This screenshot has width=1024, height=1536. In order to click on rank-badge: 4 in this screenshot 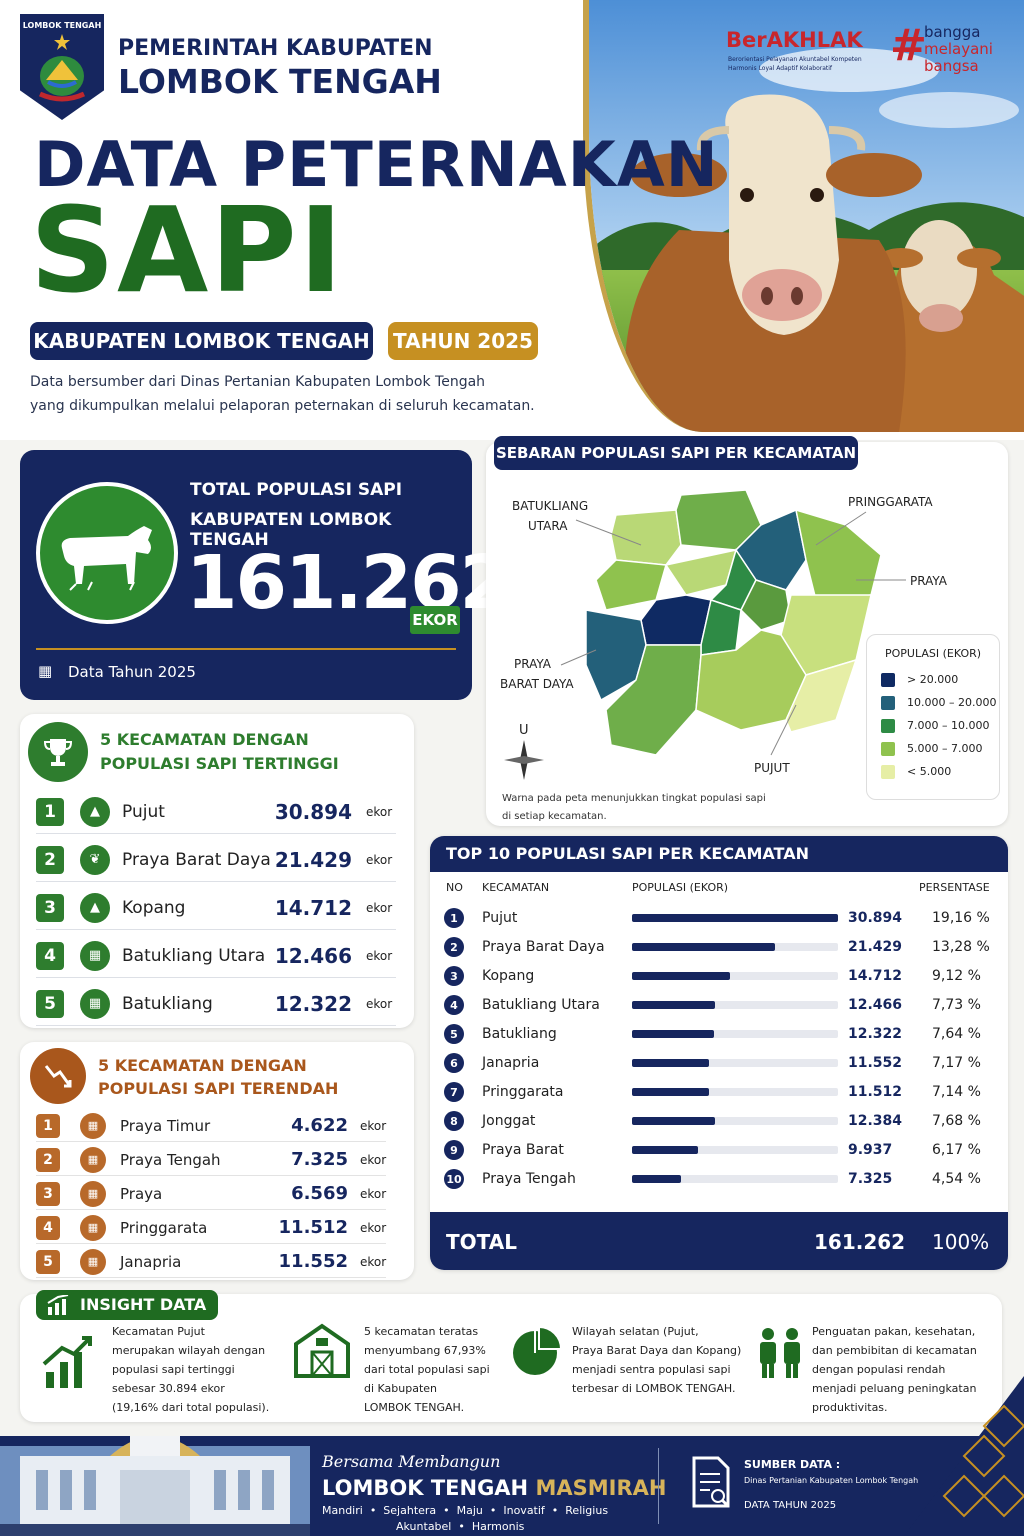, I will do `click(48, 1227)`.